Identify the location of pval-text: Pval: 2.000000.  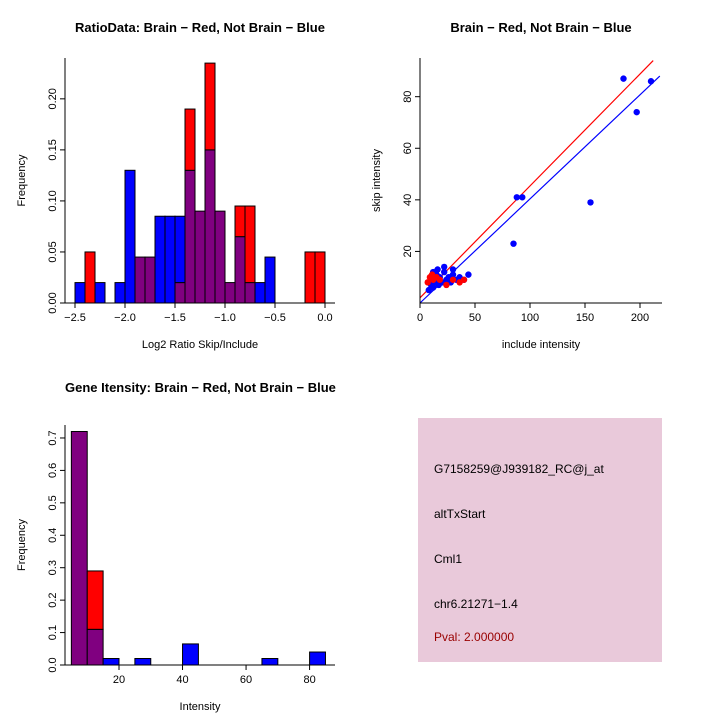
(474, 637).